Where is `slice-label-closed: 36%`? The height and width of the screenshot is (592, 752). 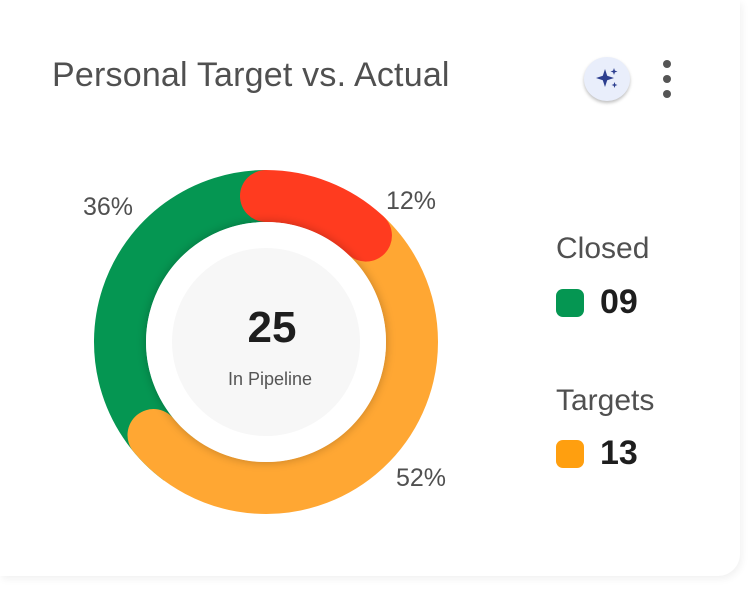
slice-label-closed: 36% is located at coordinates (108, 207).